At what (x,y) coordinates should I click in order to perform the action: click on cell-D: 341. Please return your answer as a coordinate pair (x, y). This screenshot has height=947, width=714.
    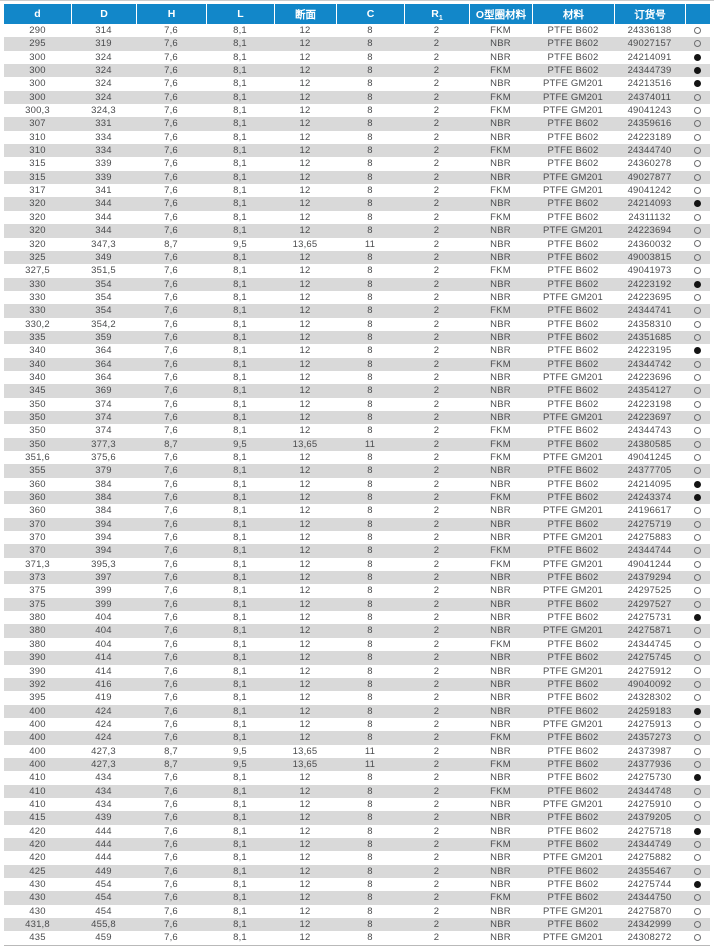
    Looking at the image, I should click on (103, 191).